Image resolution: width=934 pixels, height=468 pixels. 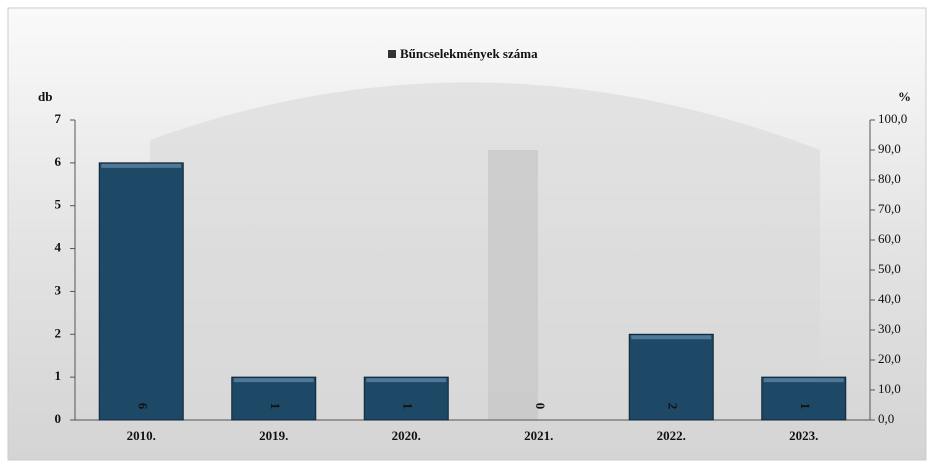 What do you see at coordinates (889, 388) in the screenshot?
I see `y2-tick-label: 10,0` at bounding box center [889, 388].